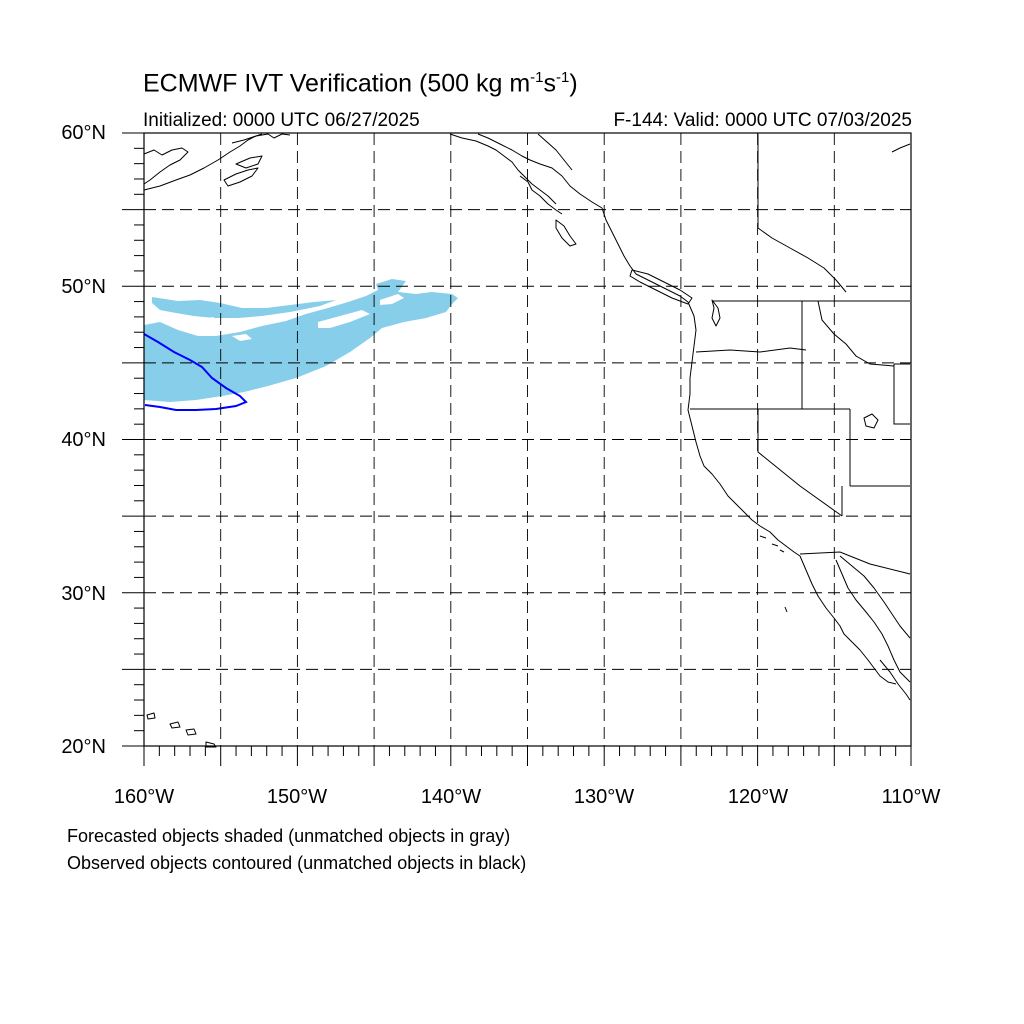 This screenshot has height=1024, width=1024. I want to click on observed-ivt-contour, so click(195, 372).